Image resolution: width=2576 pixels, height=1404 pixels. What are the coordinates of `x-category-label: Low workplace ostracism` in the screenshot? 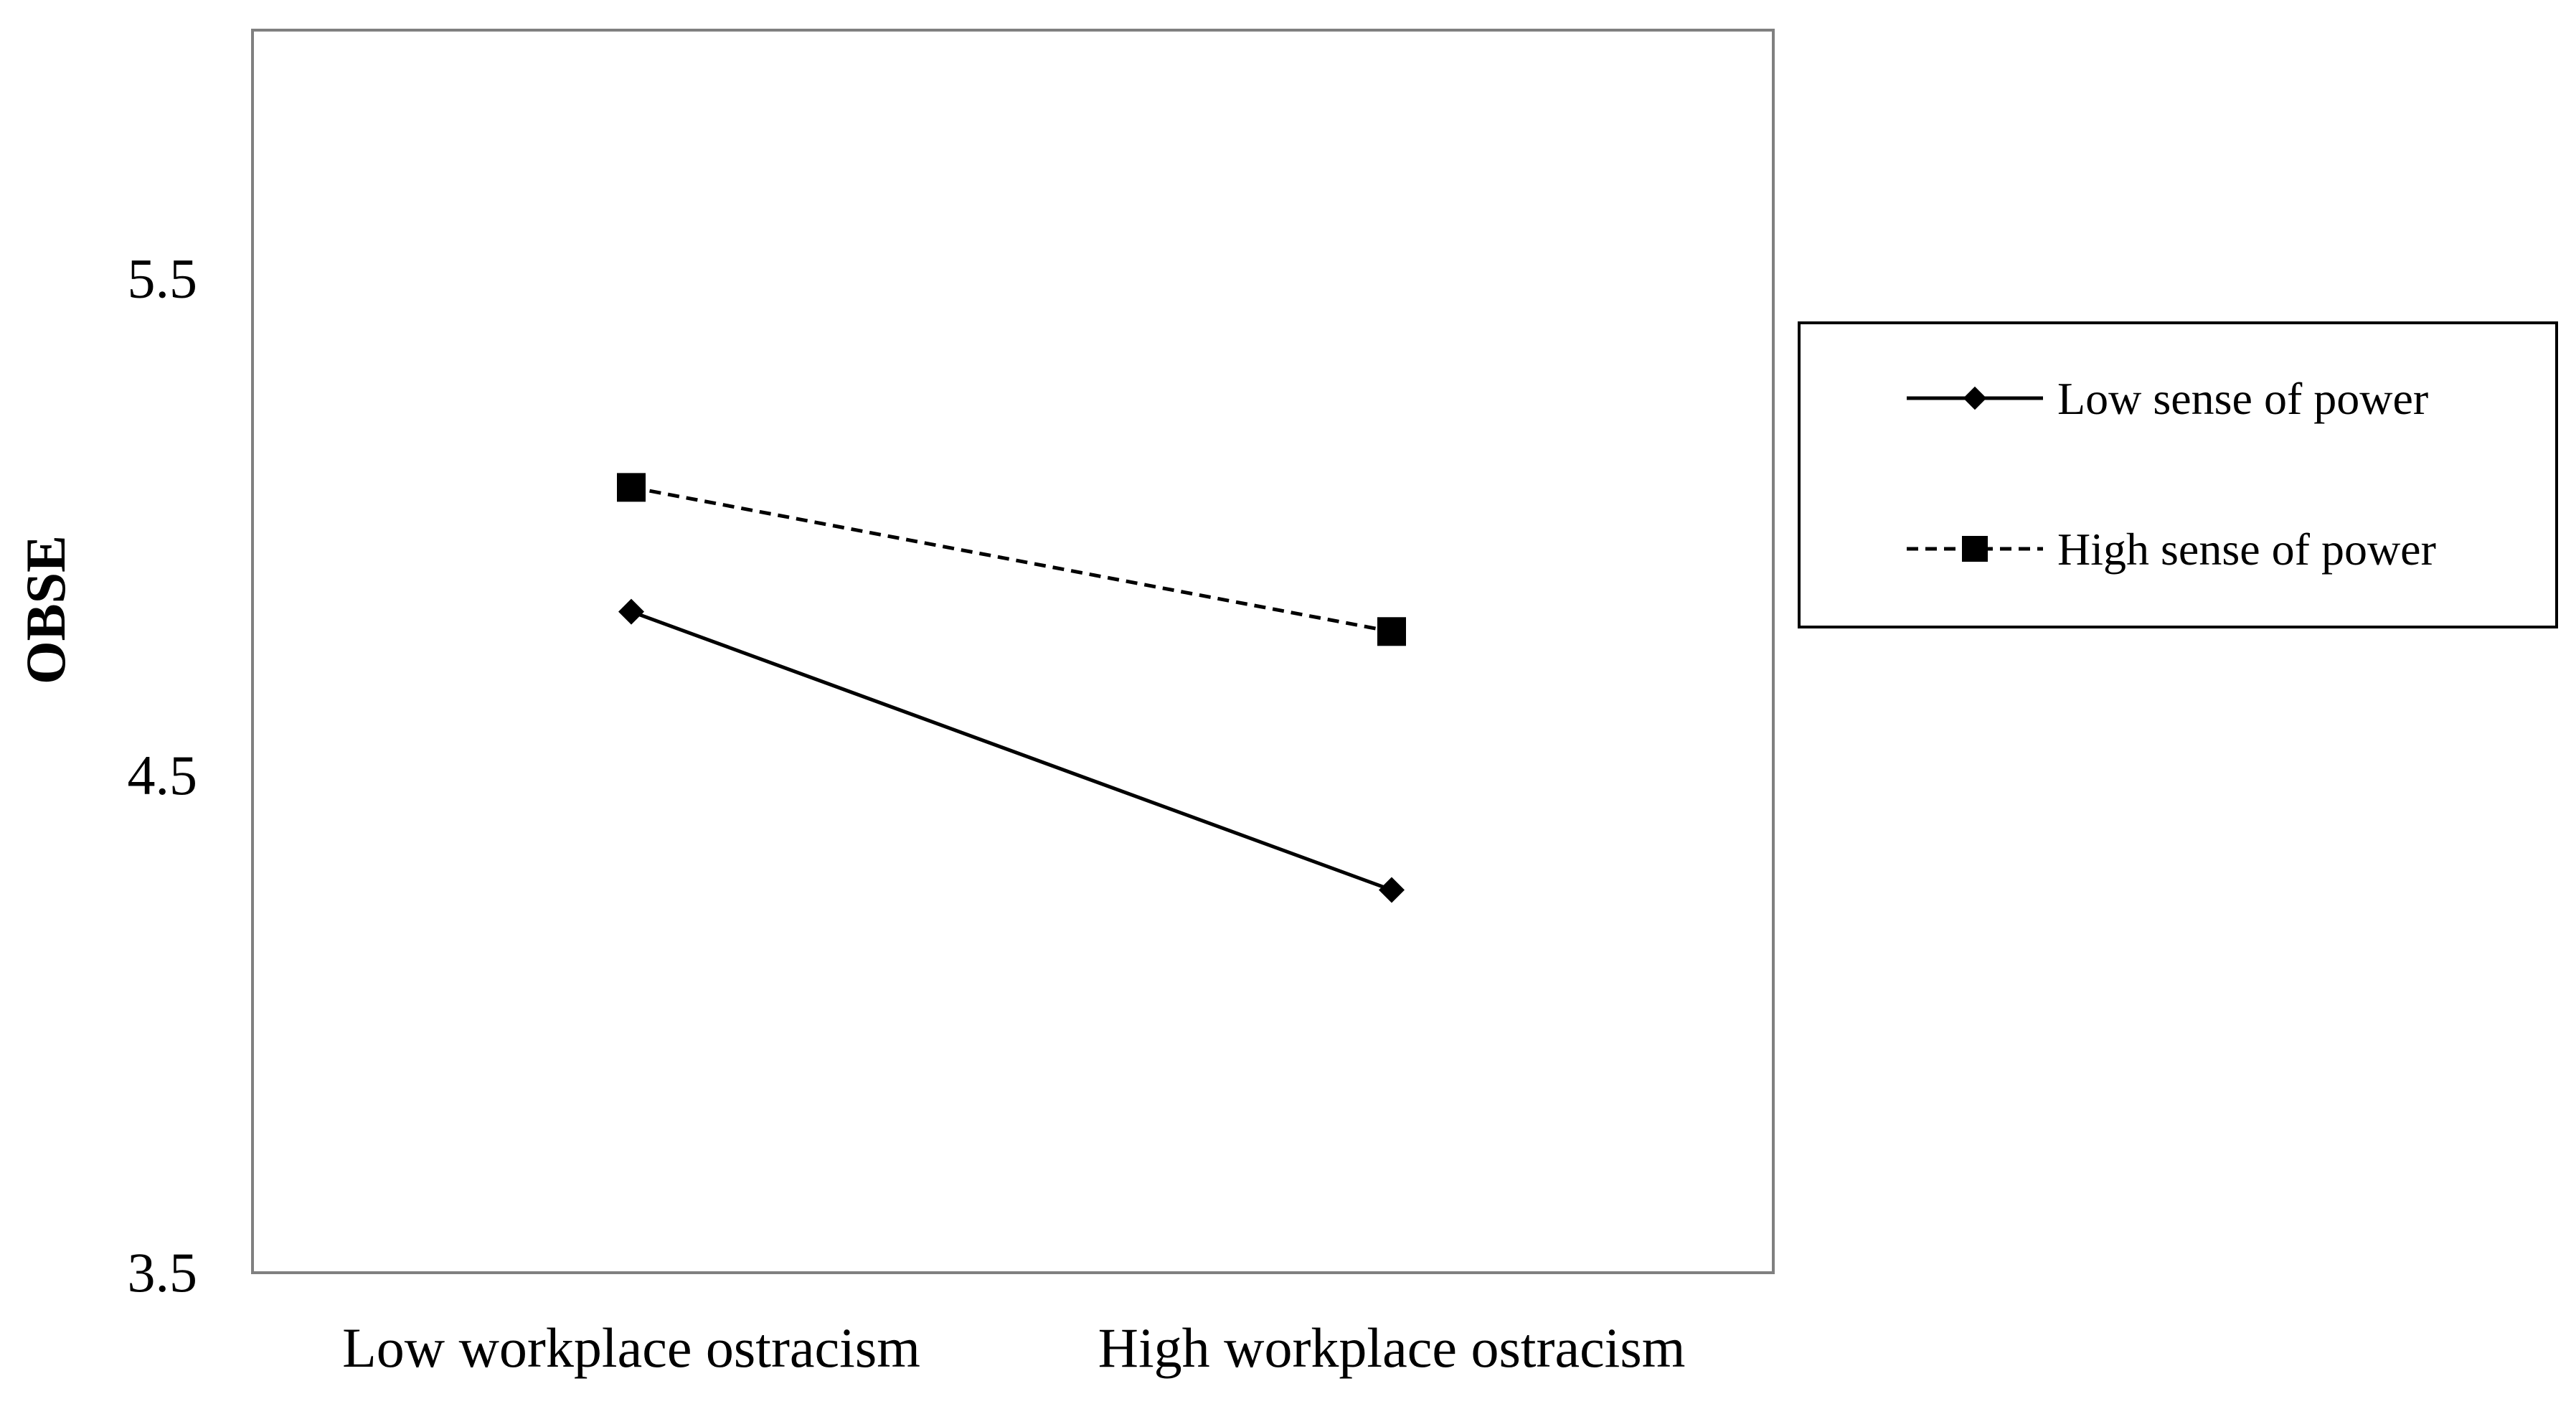 It's located at (631, 1347).